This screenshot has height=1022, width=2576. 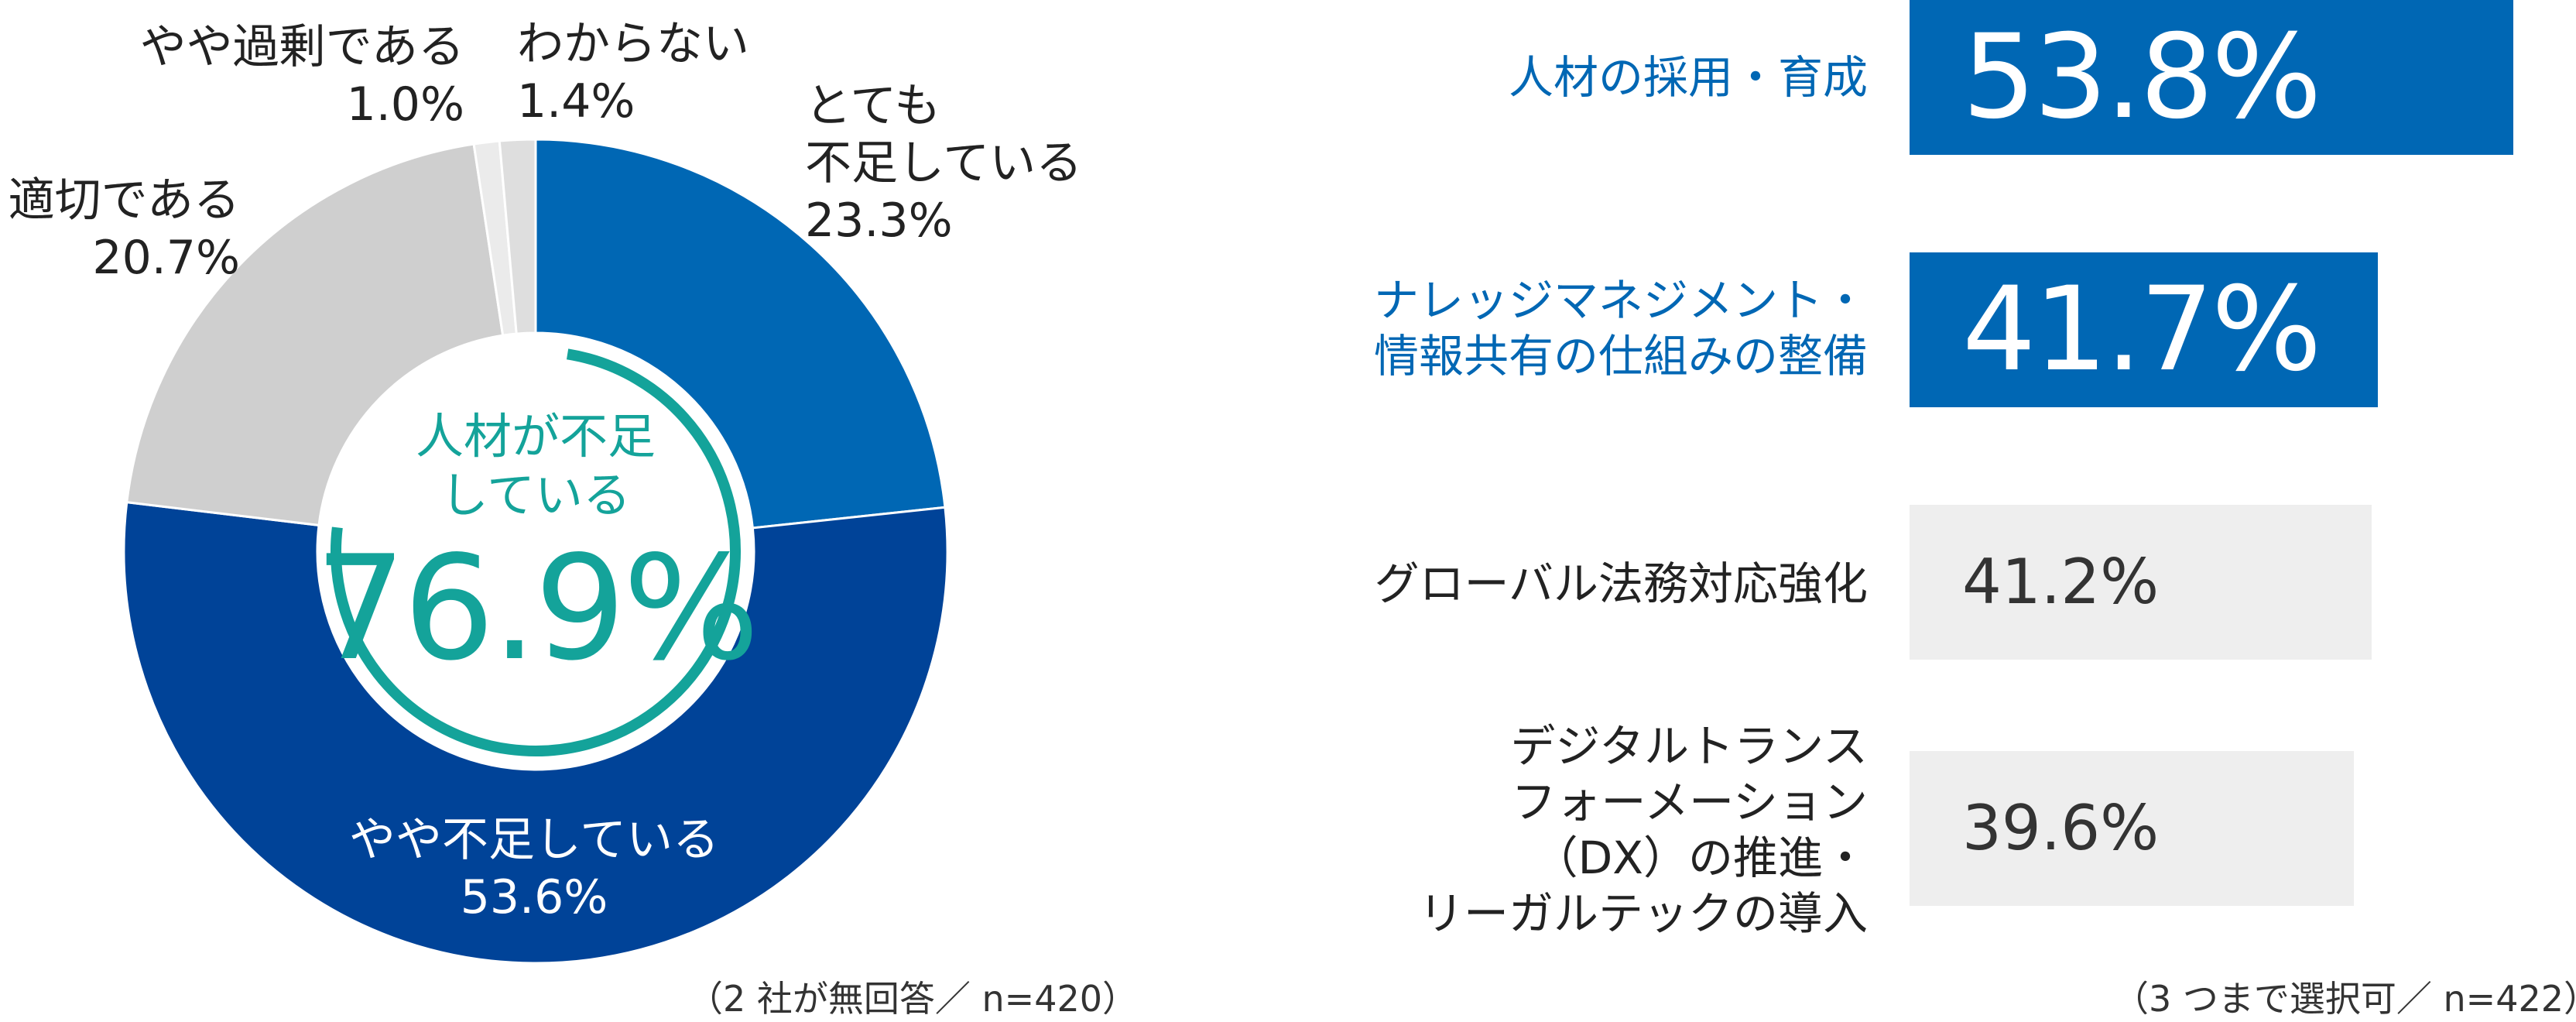 What do you see at coordinates (535, 466) in the screenshot?
I see `center-caption: 人材が不足 している` at bounding box center [535, 466].